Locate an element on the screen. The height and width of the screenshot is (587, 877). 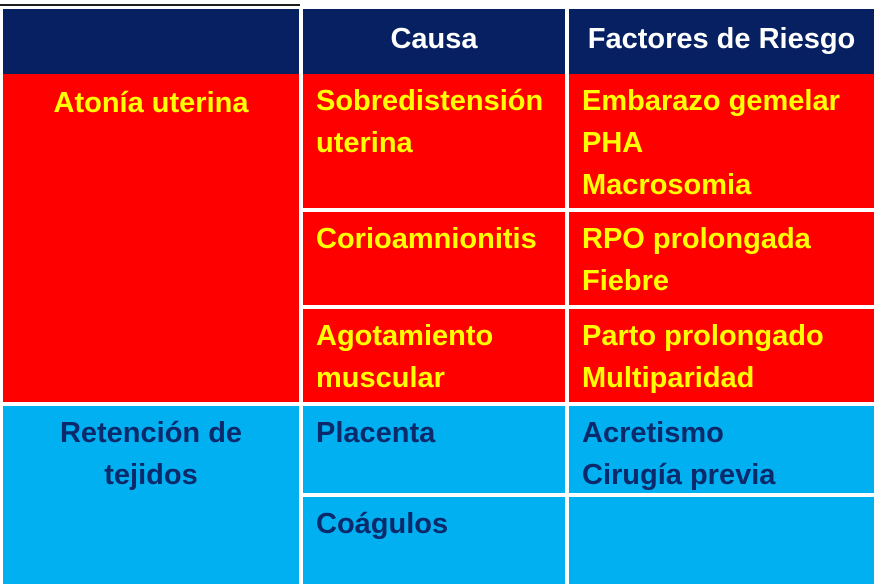
category-label: Retención de is located at coordinates (151, 433).